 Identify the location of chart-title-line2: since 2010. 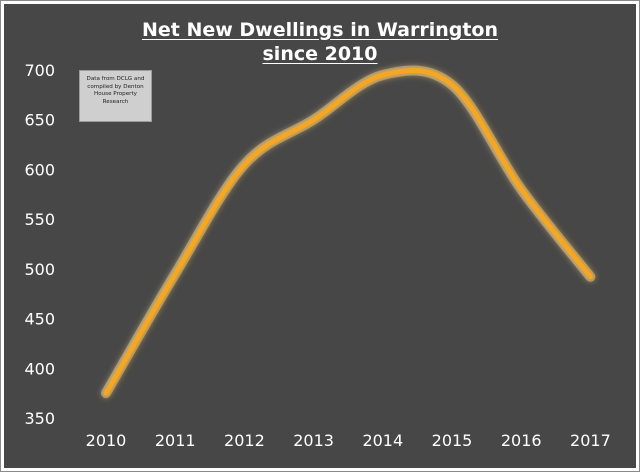
(320, 54).